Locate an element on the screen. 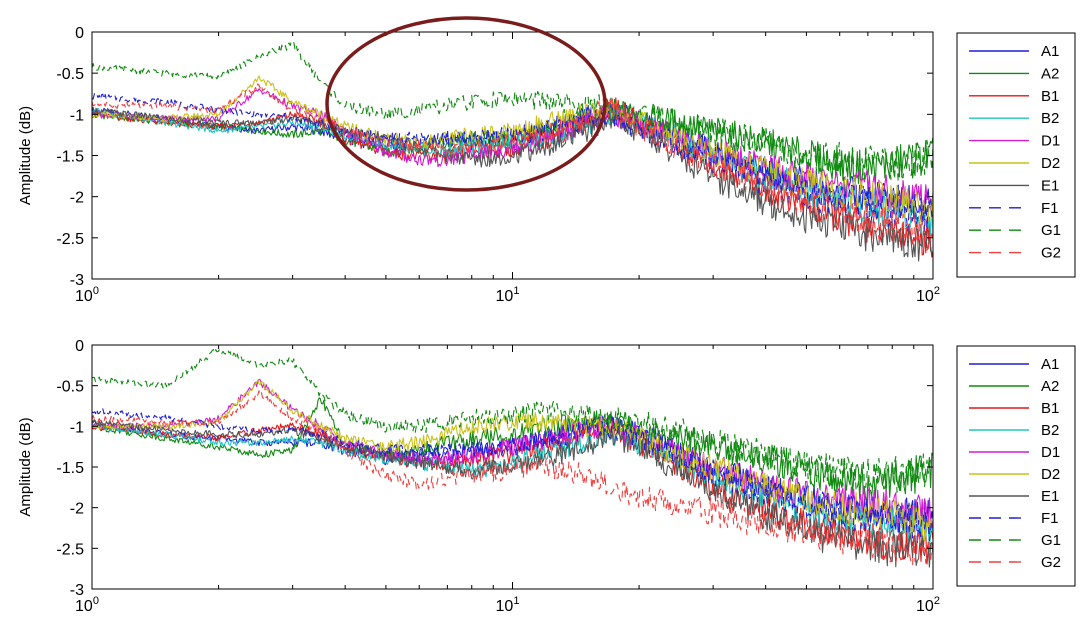 Image resolution: width=1090 pixels, height=635 pixels. annotation-ellipse is located at coordinates (466, 104).